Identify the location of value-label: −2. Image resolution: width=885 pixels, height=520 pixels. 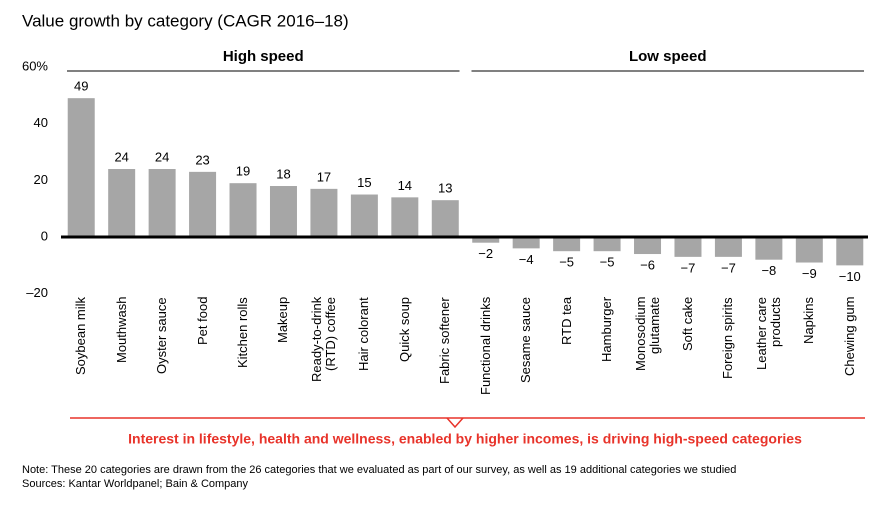
(485, 253).